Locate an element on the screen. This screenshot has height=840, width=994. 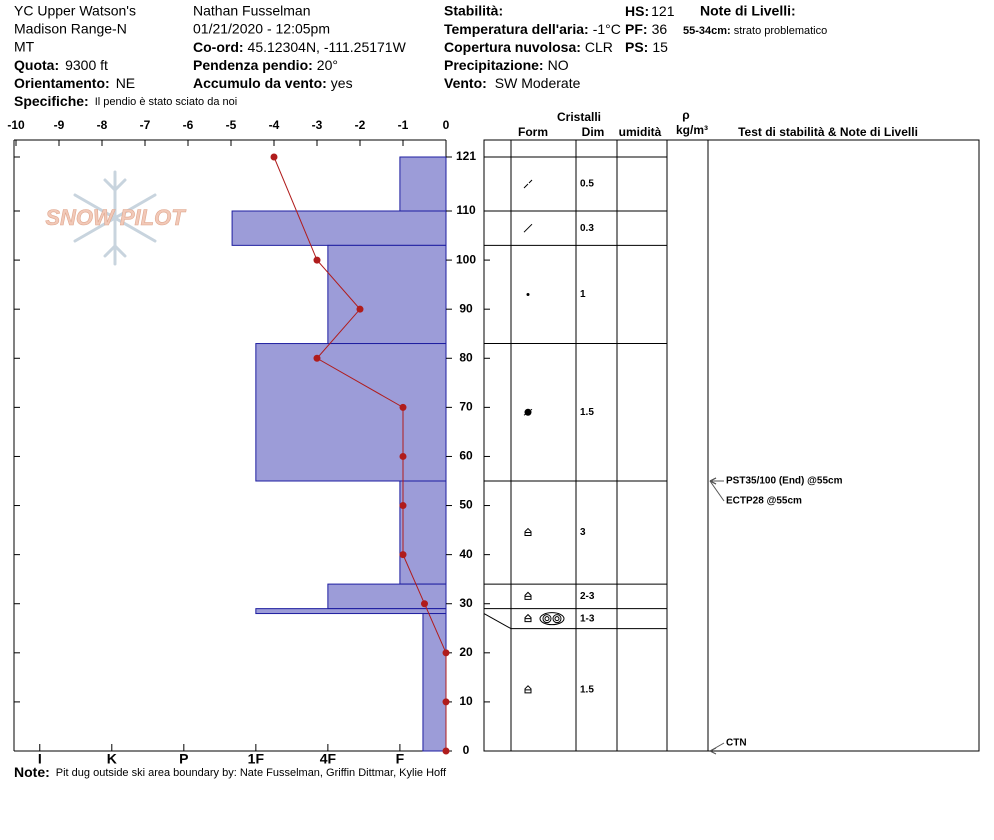
range: 55-34cm: is located at coordinates (707, 31).